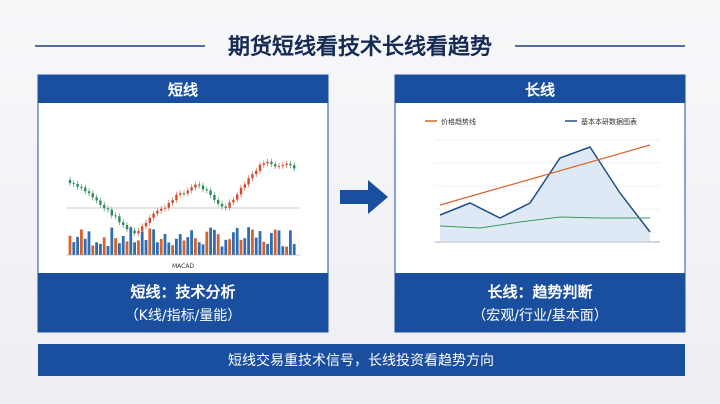  I want to click on trend-chart, so click(547, 191).